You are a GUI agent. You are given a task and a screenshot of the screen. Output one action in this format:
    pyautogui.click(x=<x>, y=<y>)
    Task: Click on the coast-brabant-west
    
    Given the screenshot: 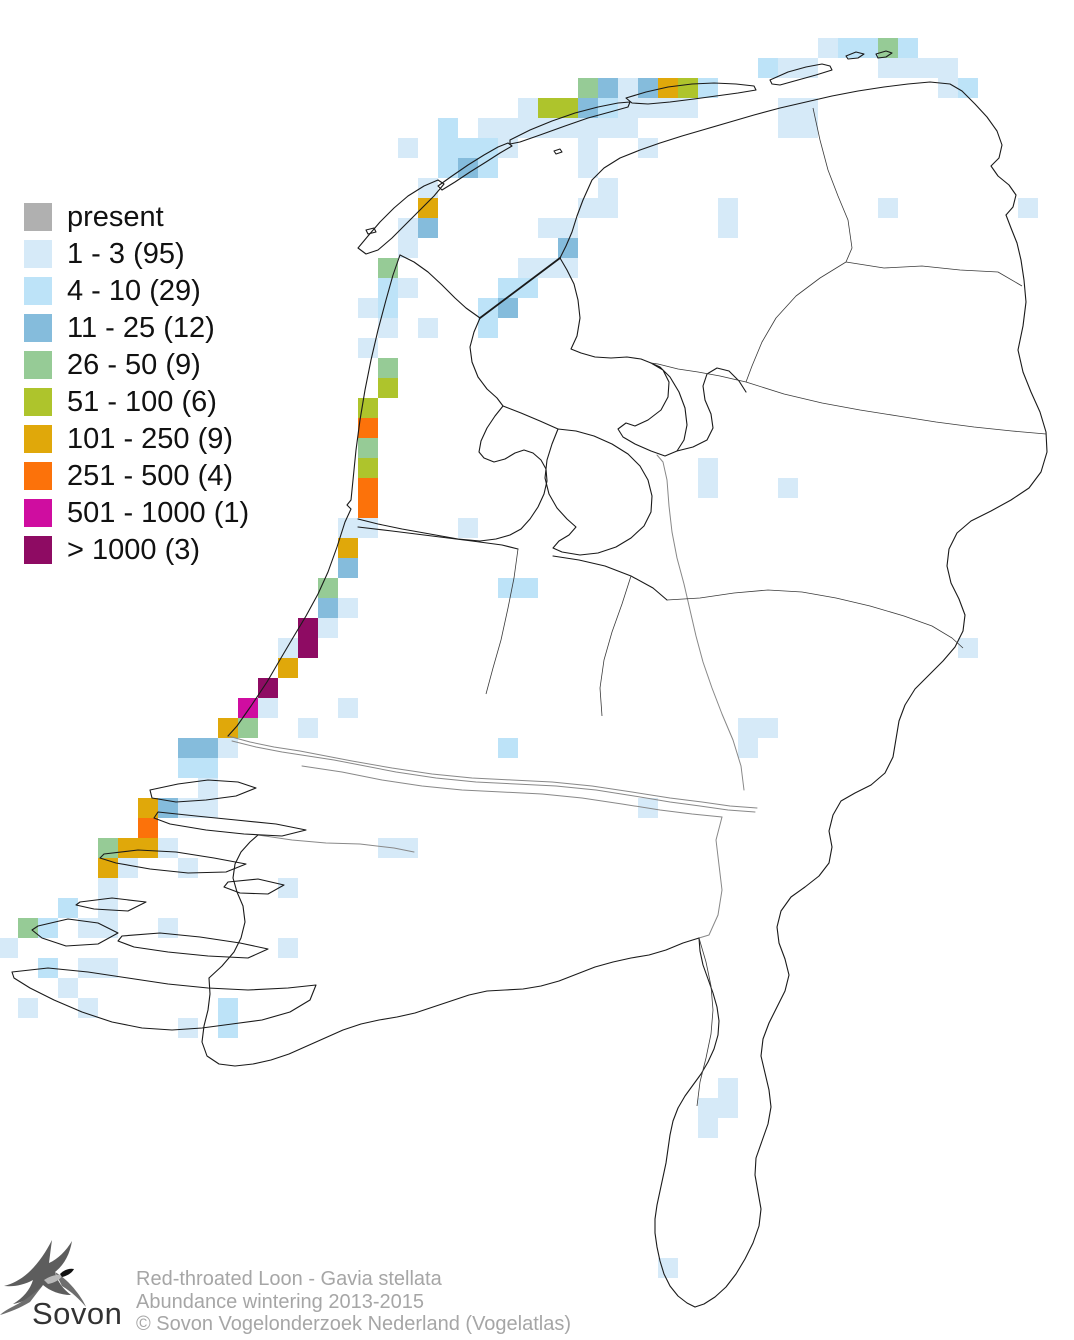 What is the action you would take?
    pyautogui.click(x=233, y=906)
    